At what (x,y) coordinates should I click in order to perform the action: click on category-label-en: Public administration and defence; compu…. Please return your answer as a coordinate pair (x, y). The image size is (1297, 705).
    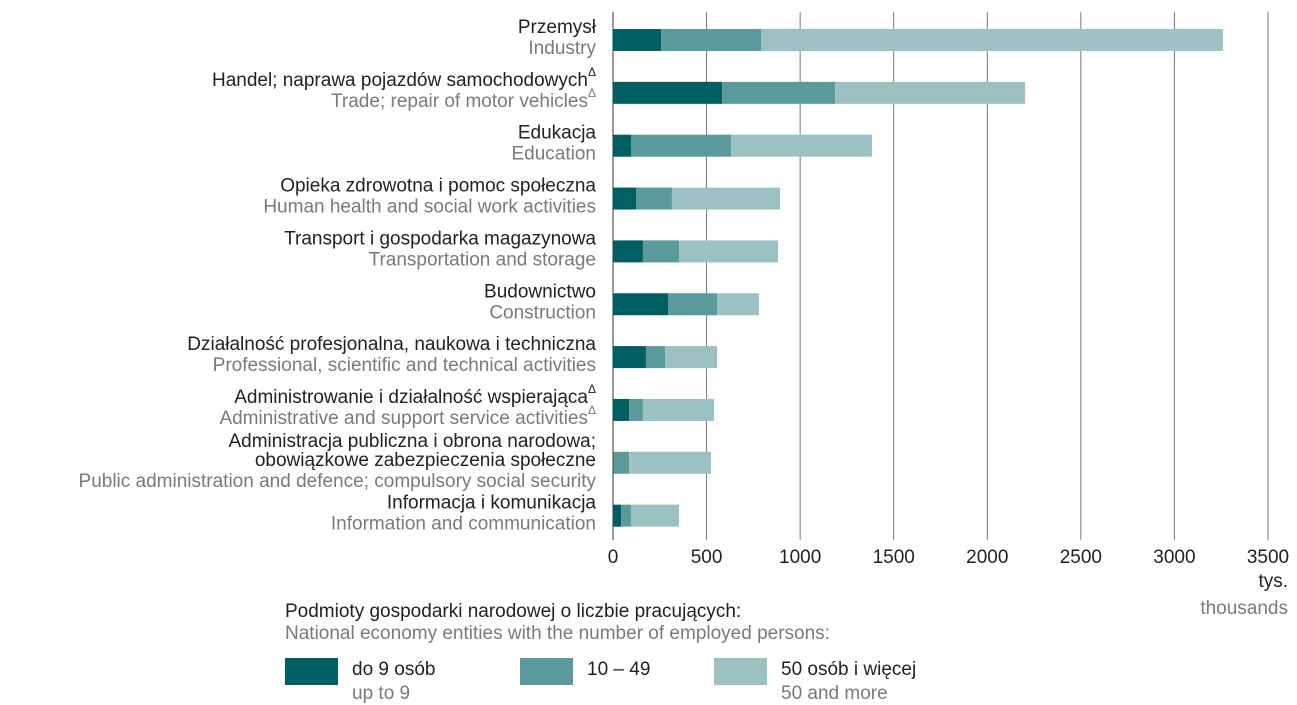
    Looking at the image, I should click on (338, 481).